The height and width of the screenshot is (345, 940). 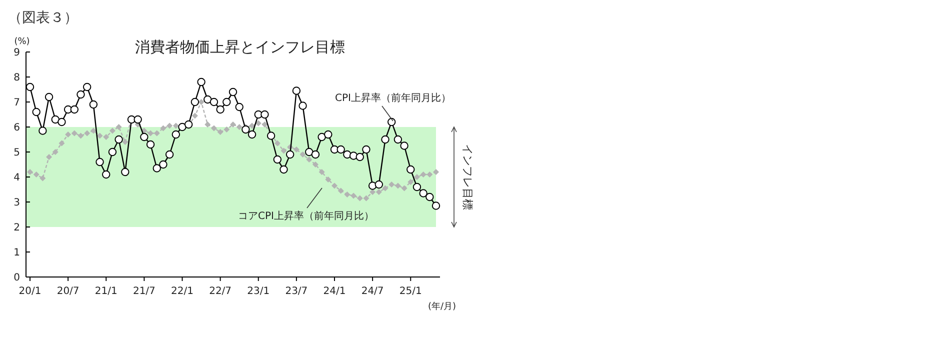 What do you see at coordinates (17, 78) in the screenshot?
I see `y-tick-label: 8` at bounding box center [17, 78].